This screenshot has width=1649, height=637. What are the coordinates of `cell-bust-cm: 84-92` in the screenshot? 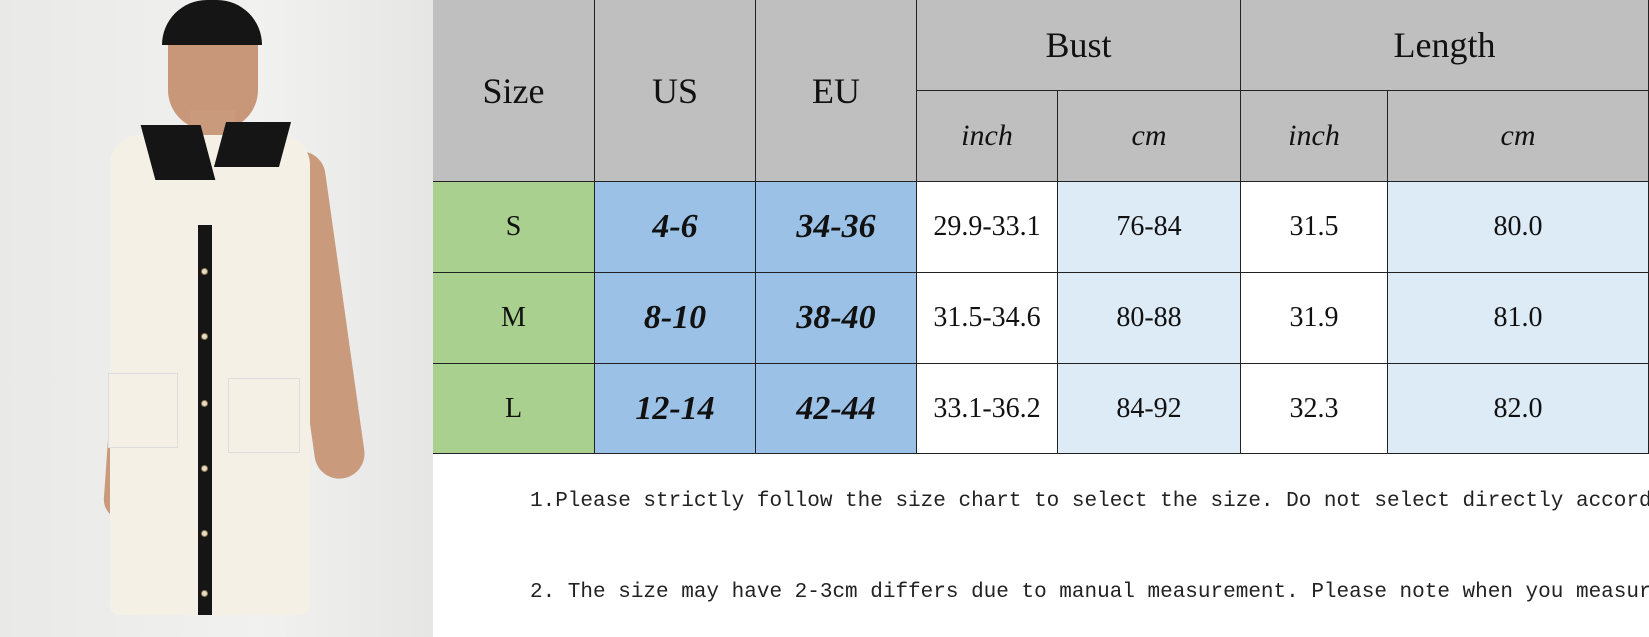 It's located at (1149, 409).